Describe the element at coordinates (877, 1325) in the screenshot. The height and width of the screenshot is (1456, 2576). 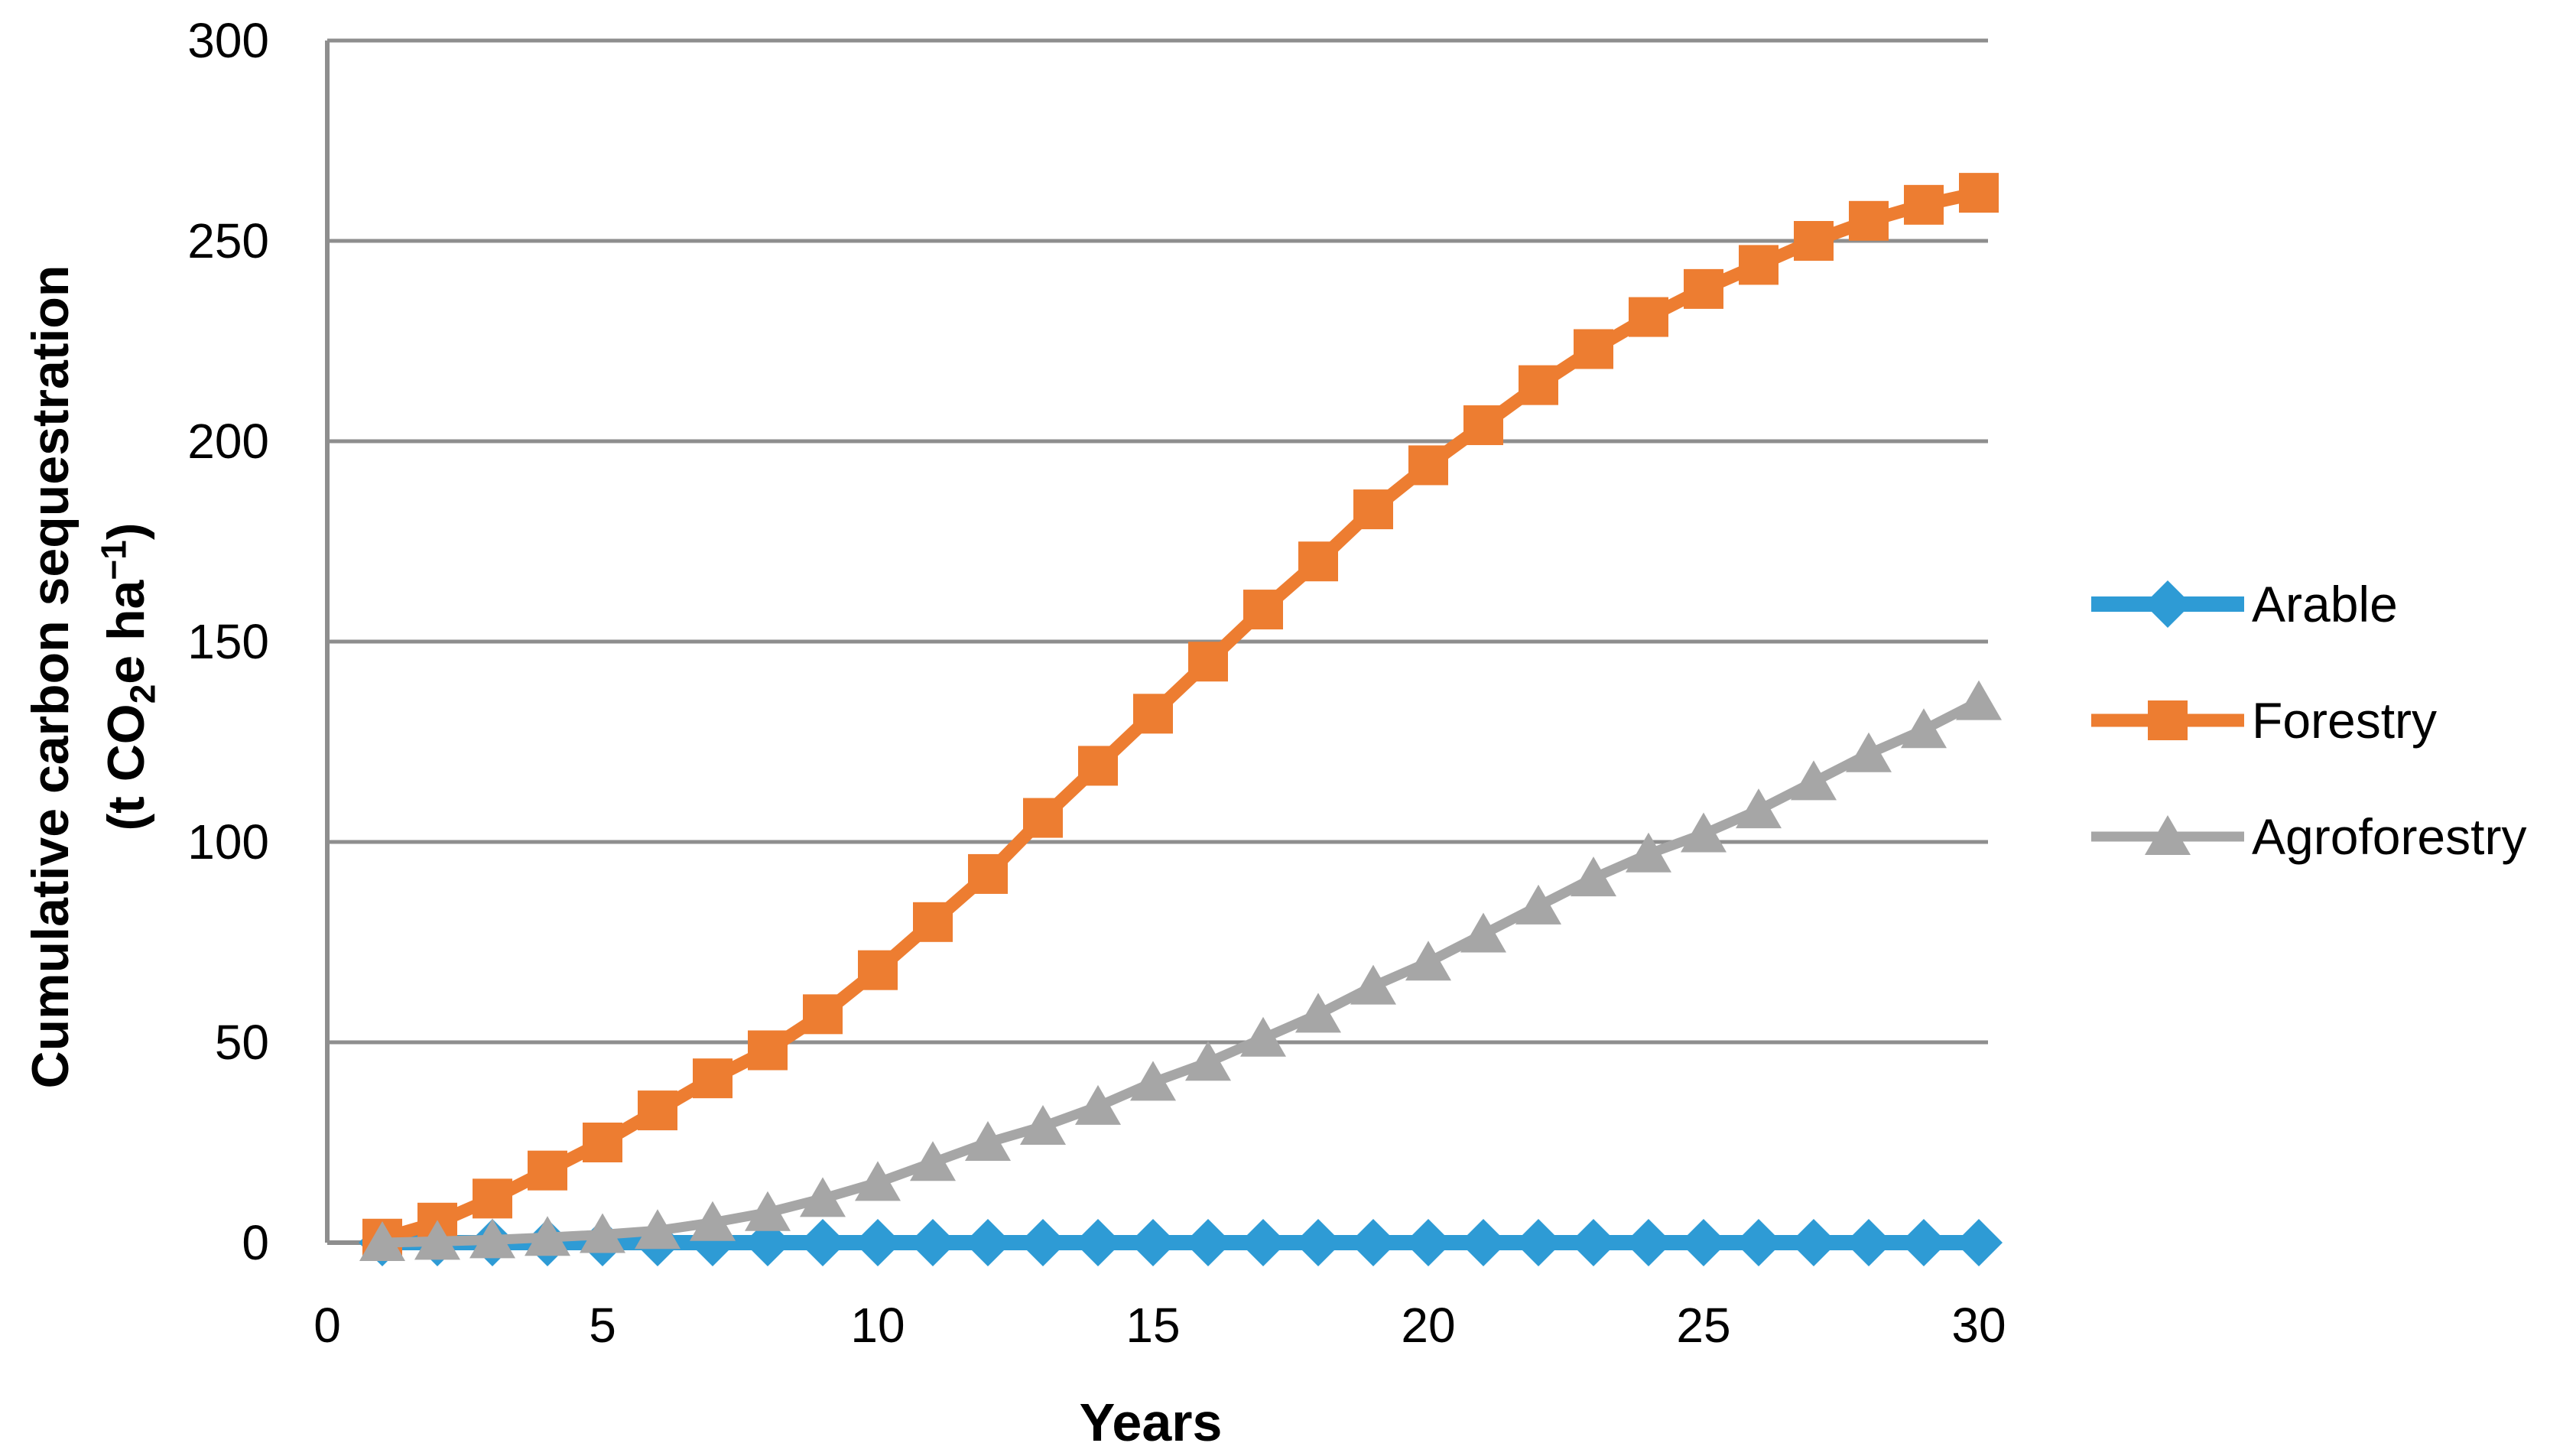
I see `x-tick-label-10: 10` at that location.